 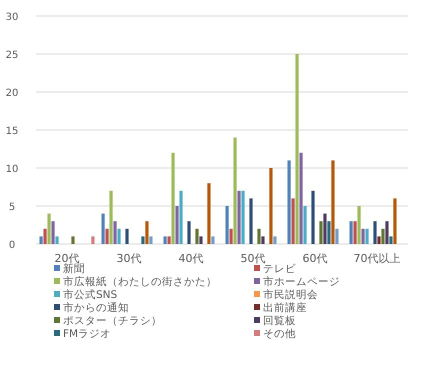 I want to click on y-tick-label: 5, so click(x=12, y=207).